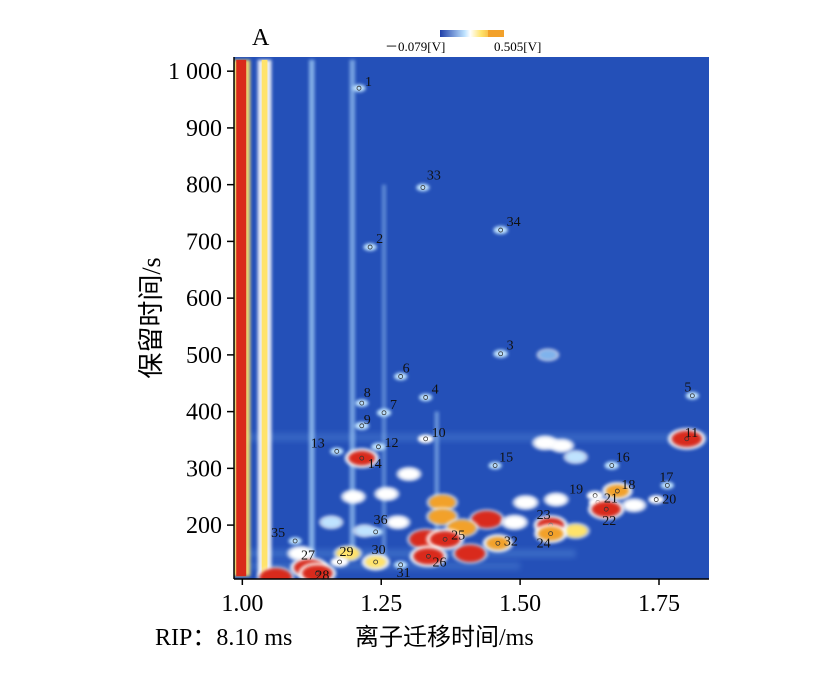 The image size is (825, 695). I want to click on panel-label: A, so click(261, 38).